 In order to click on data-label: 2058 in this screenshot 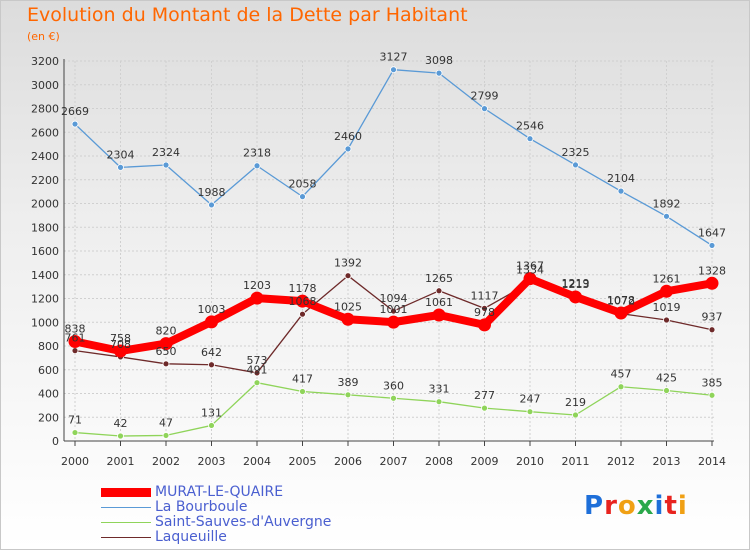, I will do `click(303, 184)`.